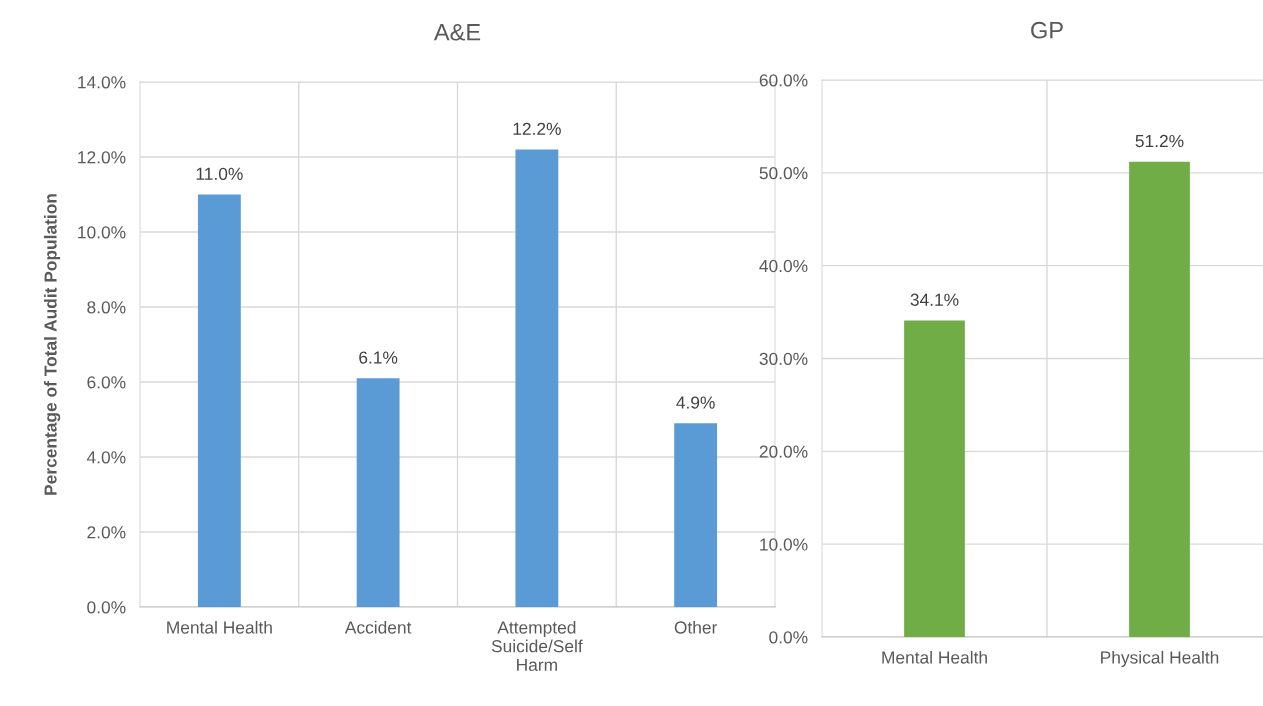 This screenshot has width=1263, height=706. Describe the element at coordinates (102, 82) in the screenshot. I see `y-tick-label: 14.0%` at that location.